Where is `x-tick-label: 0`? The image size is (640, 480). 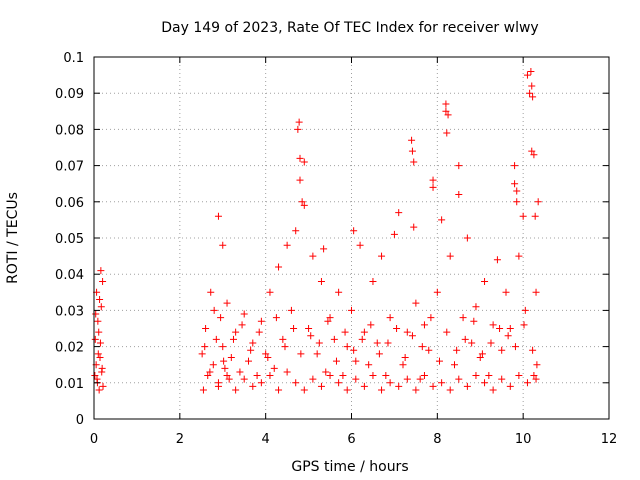 x-tick-label: 0 is located at coordinates (94, 439).